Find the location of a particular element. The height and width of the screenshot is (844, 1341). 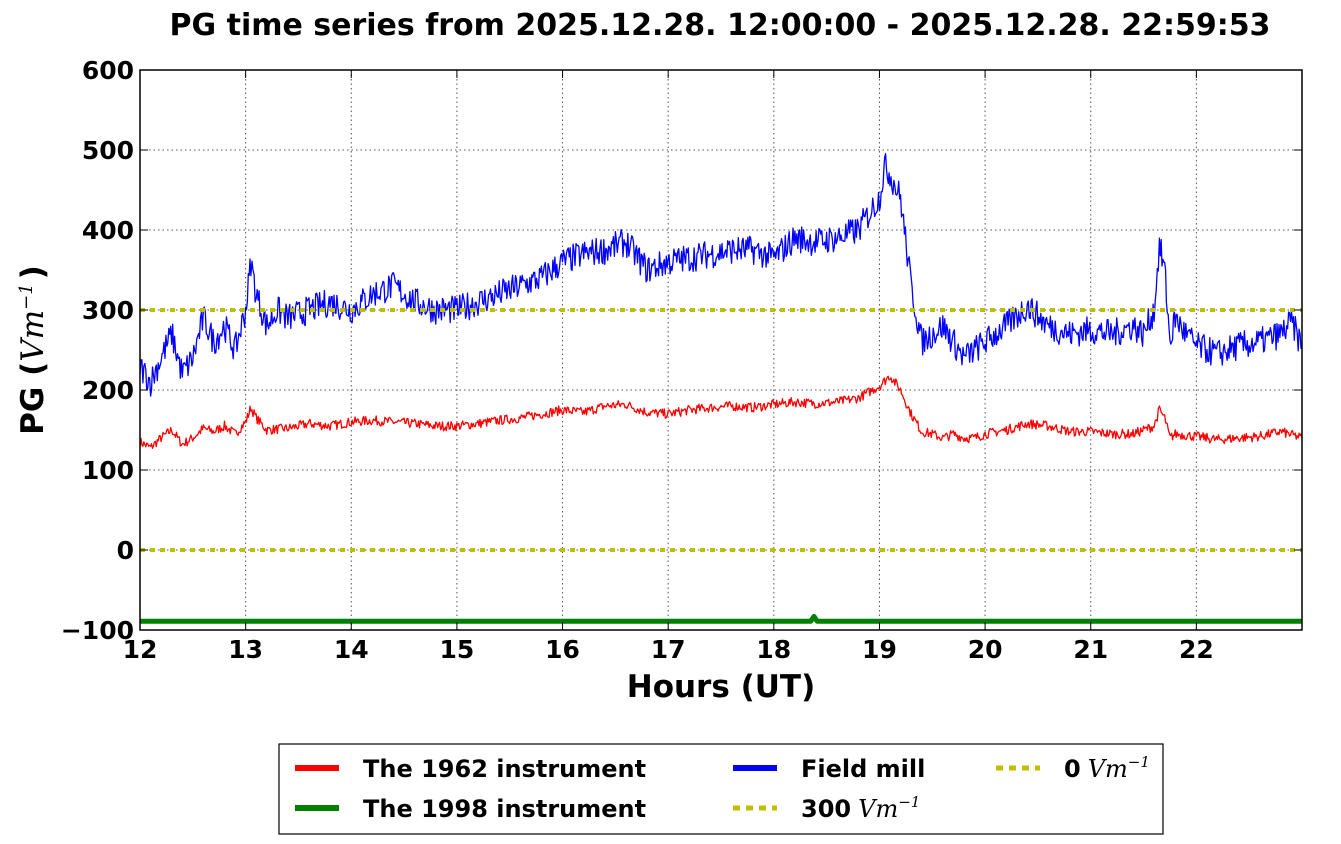

y-tick-label: 100 is located at coordinates (108, 470).